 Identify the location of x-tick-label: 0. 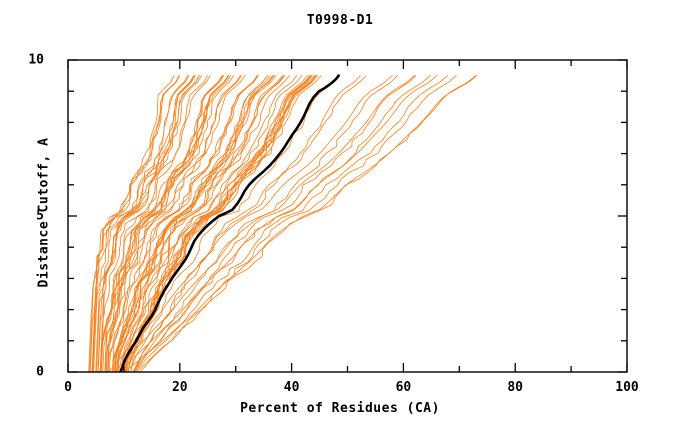
(68, 387).